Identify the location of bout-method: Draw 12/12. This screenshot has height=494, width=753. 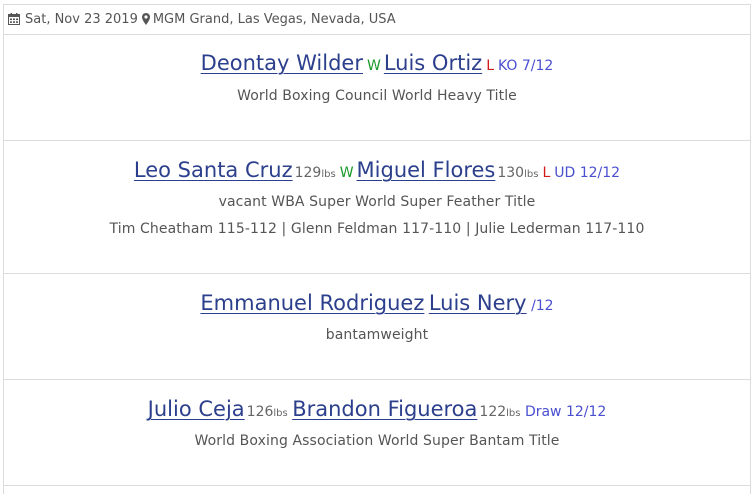
(565, 412).